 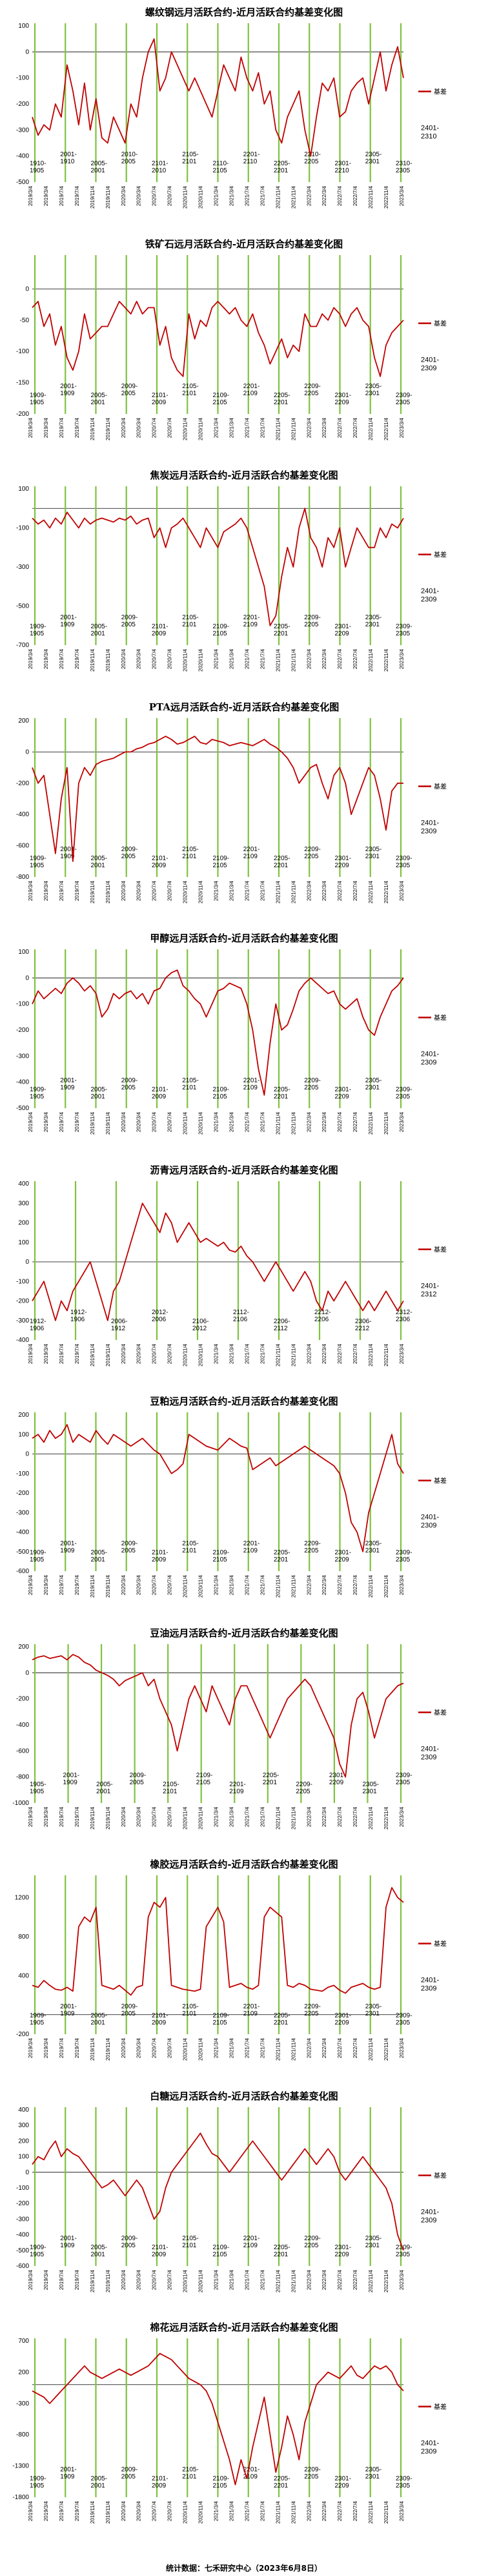 I want to click on contract-label: 1905, so click(x=37, y=2485).